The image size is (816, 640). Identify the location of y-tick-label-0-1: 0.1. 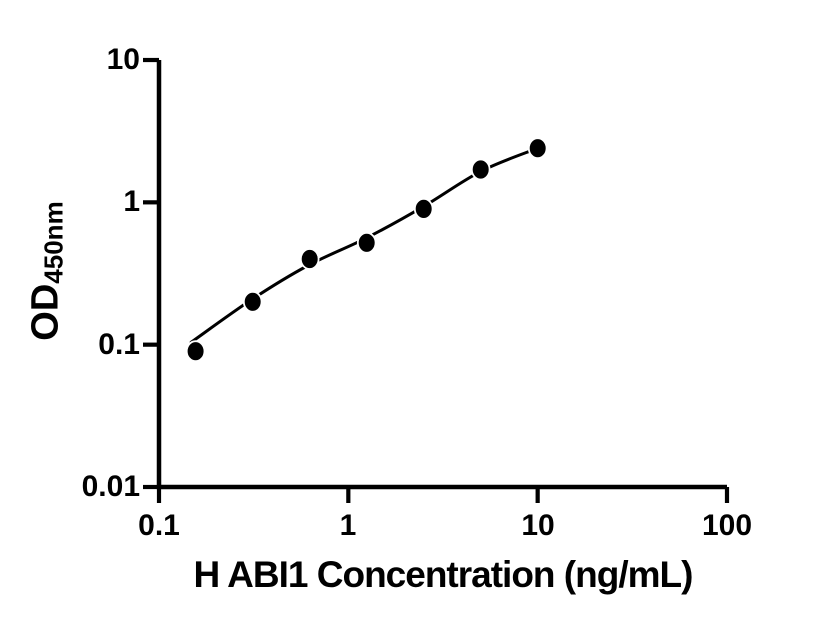
(119, 344).